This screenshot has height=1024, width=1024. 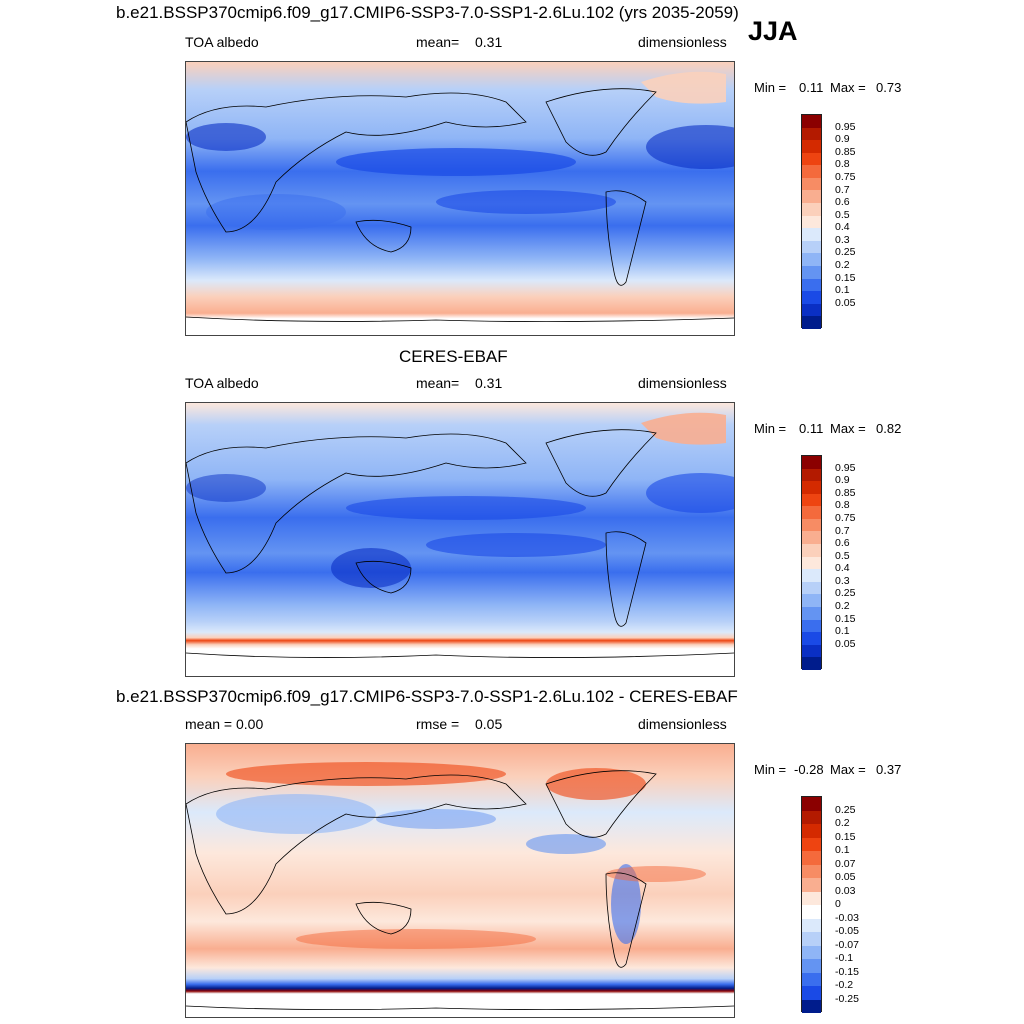 What do you see at coordinates (842, 139) in the screenshot?
I see `panel1-colorbar-tick-label: 0.9` at bounding box center [842, 139].